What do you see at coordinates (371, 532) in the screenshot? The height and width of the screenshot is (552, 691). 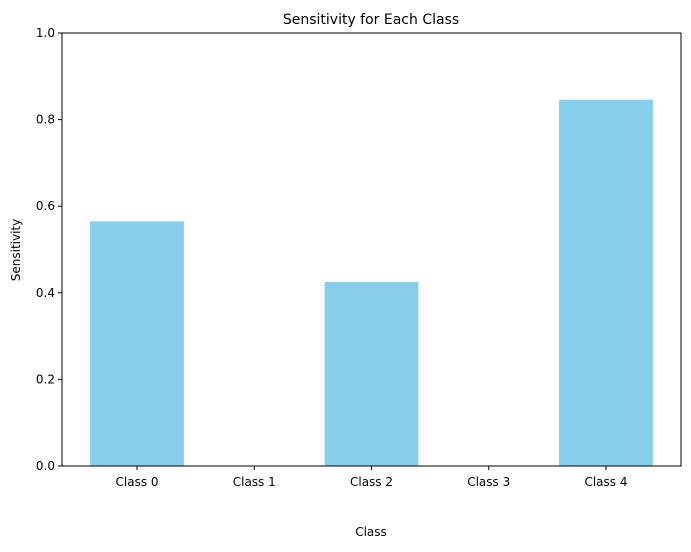 I see `x-axis-label: Class` at bounding box center [371, 532].